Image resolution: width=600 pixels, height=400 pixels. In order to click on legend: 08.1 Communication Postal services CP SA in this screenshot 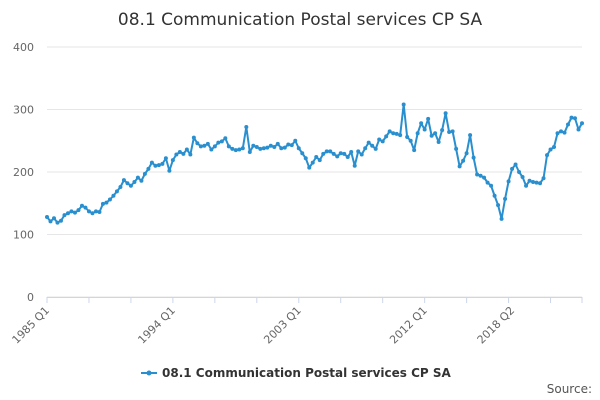, I will do `click(296, 373)`.